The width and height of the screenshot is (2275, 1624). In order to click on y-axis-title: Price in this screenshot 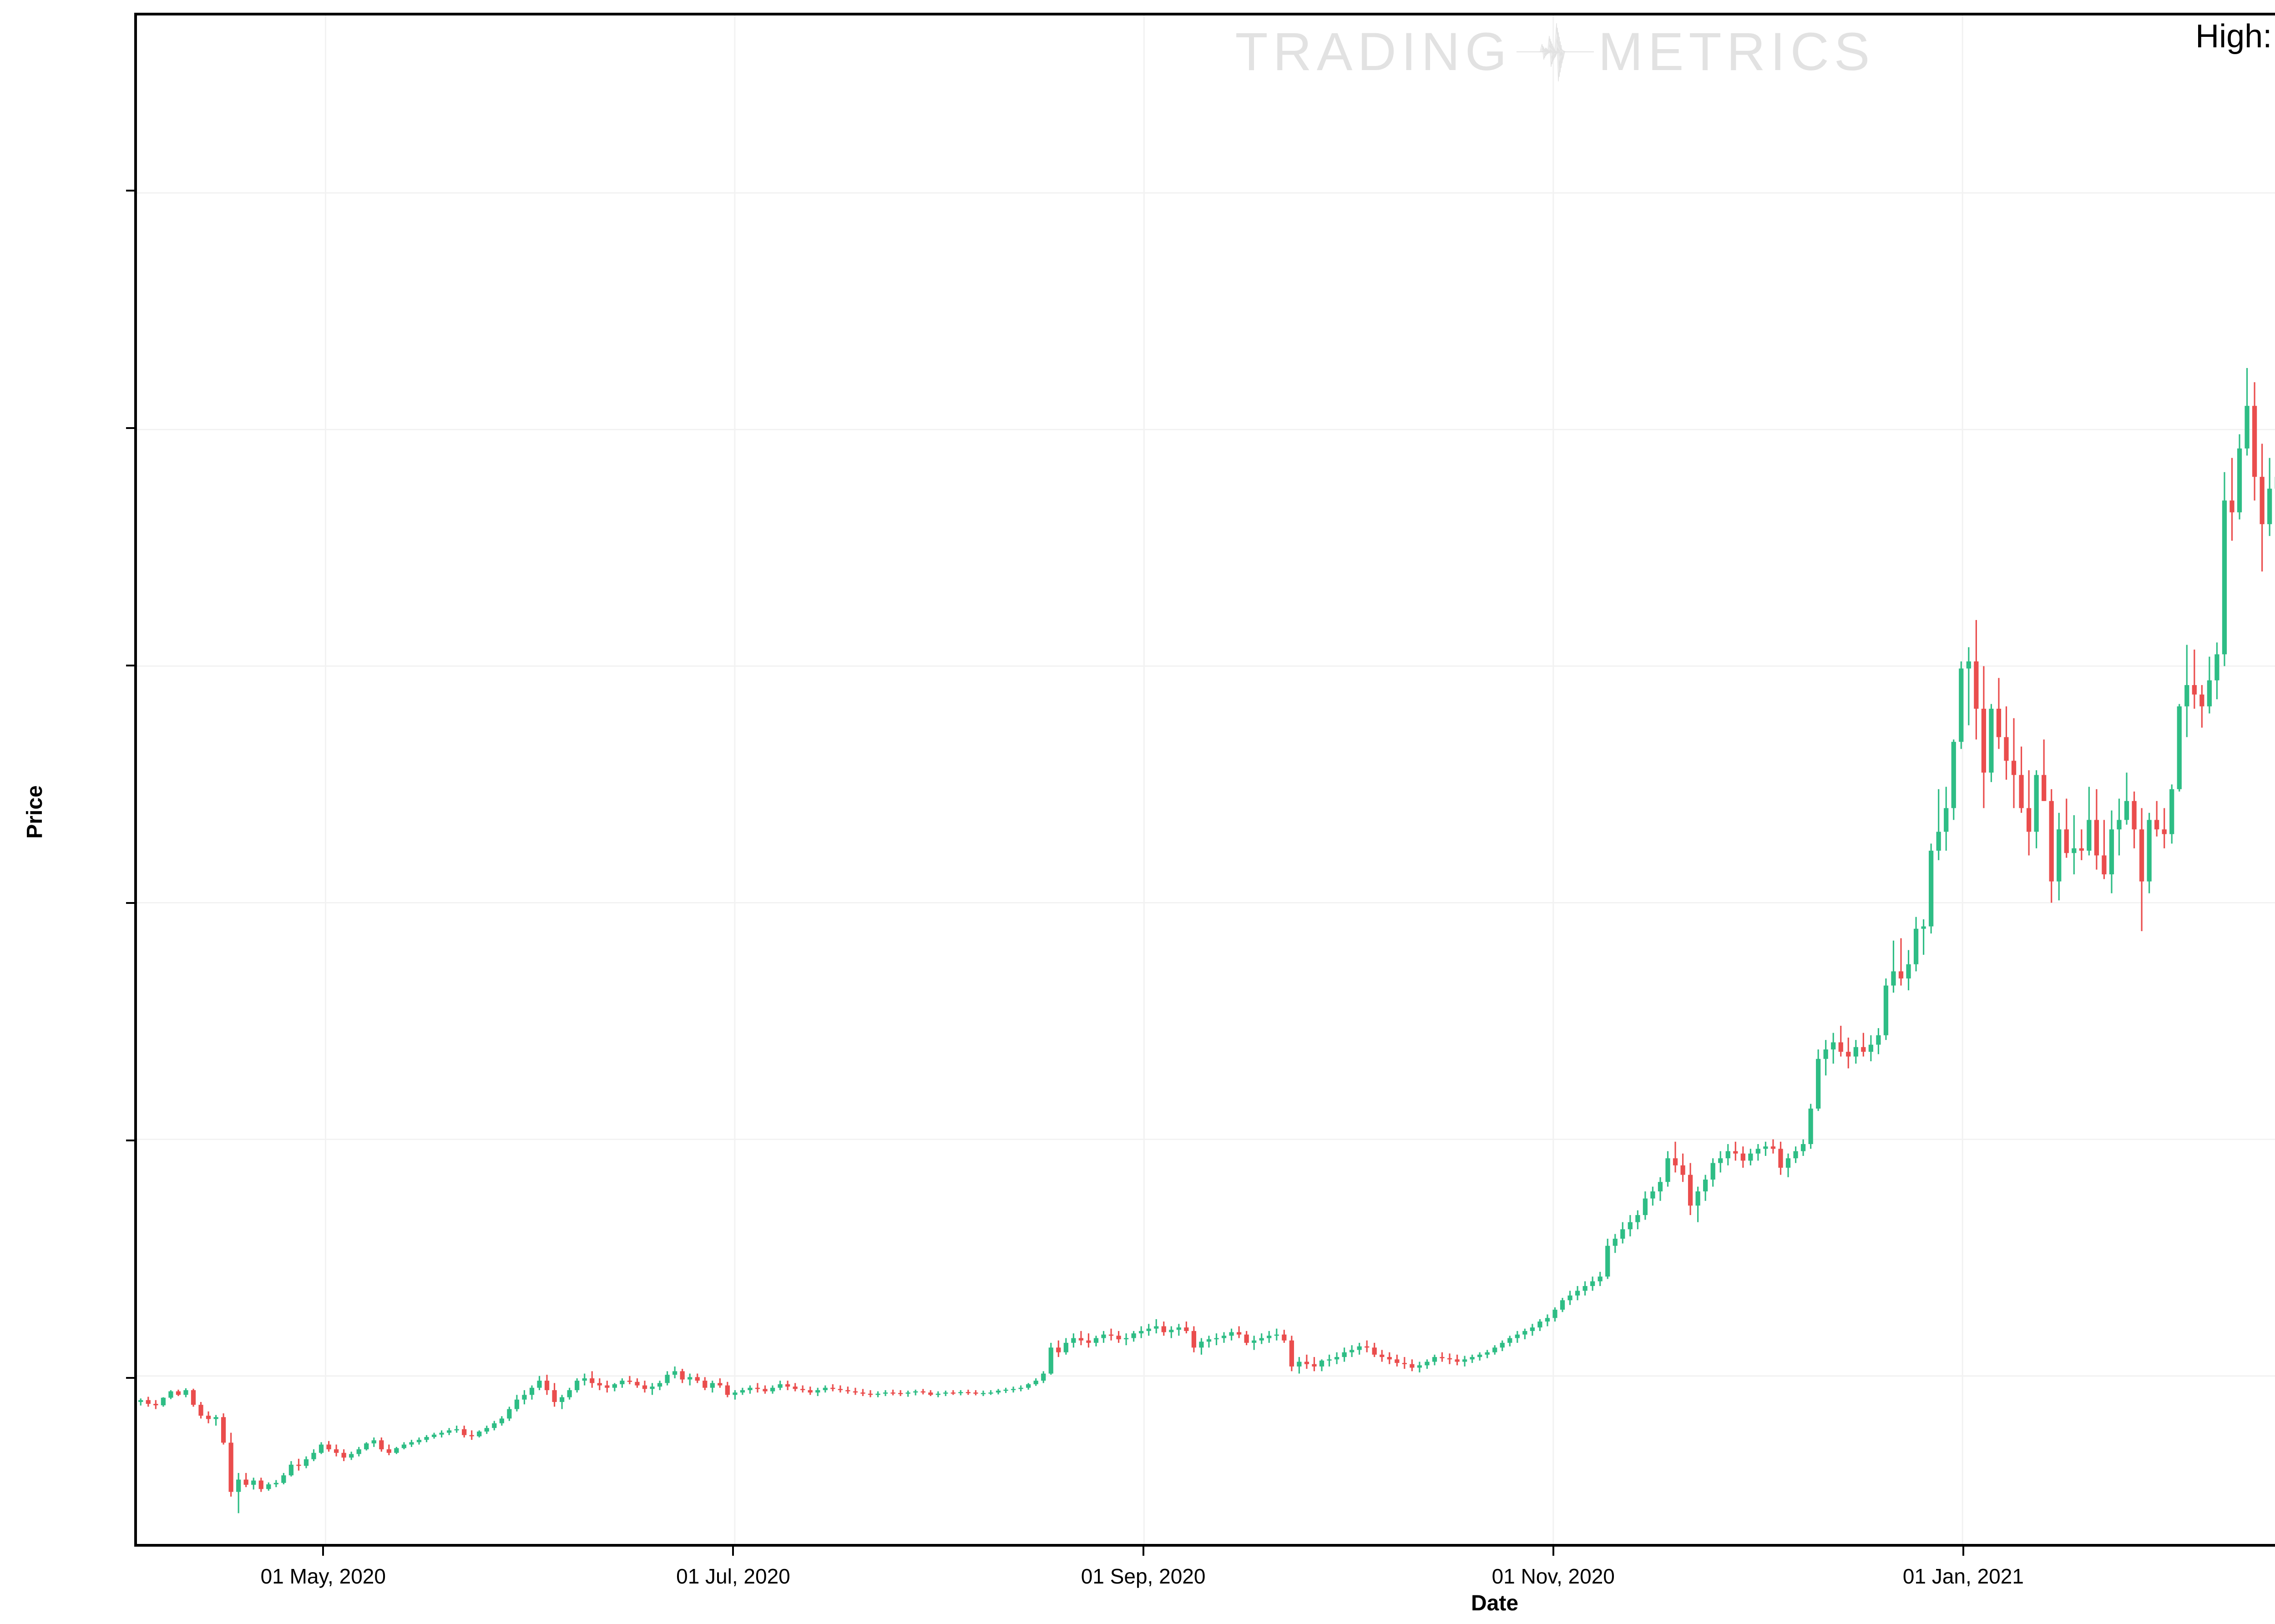, I will do `click(35, 812)`.